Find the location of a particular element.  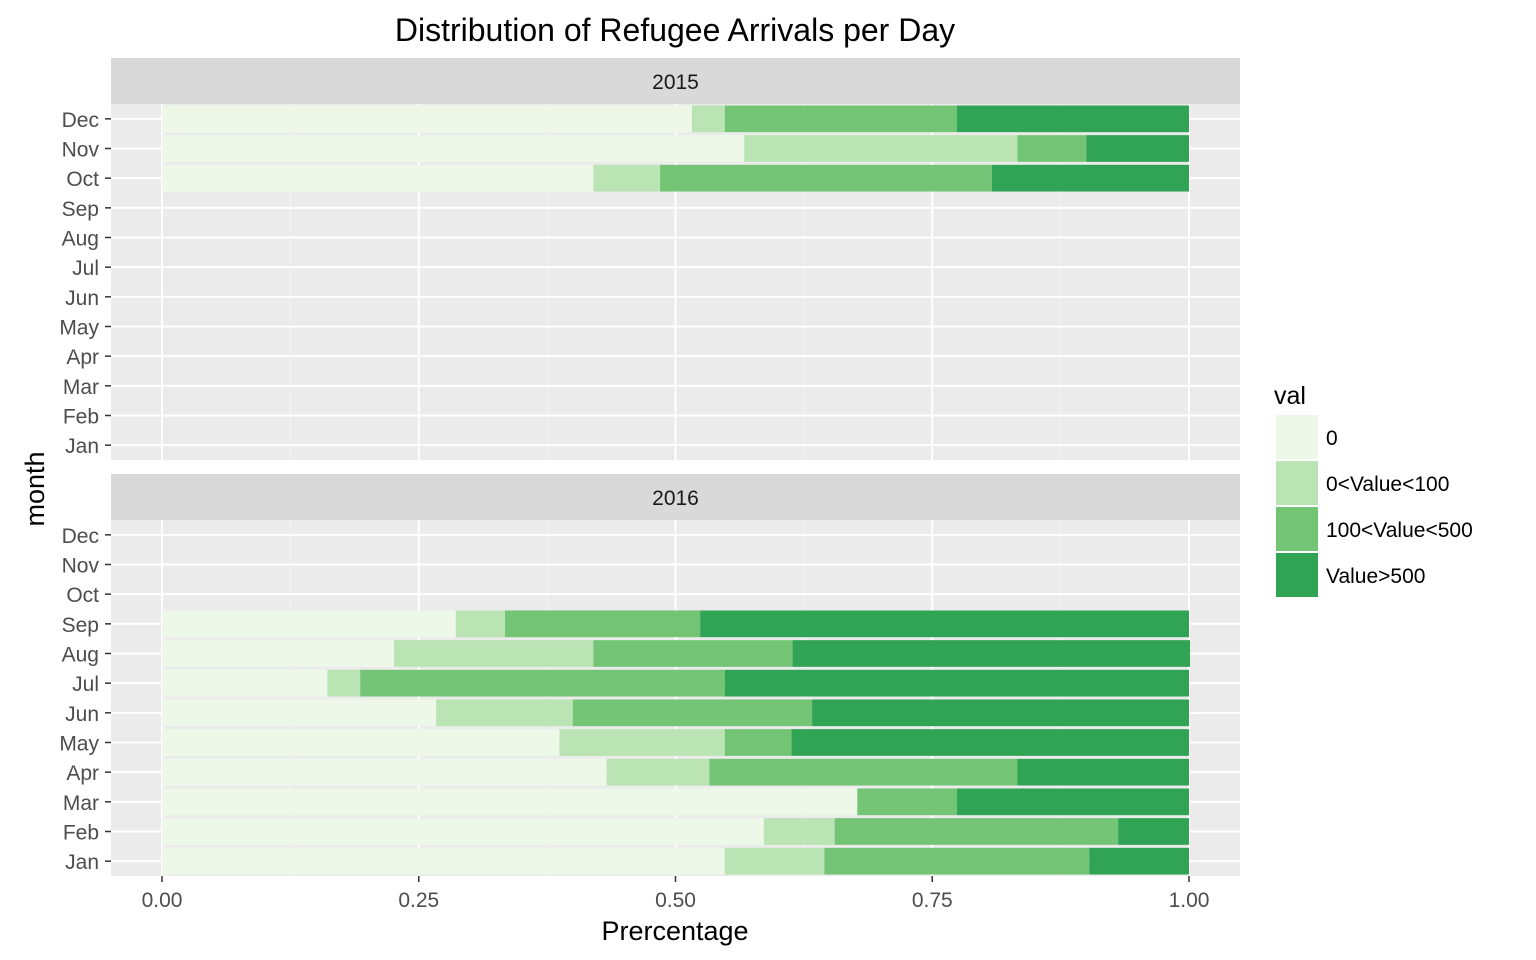

legend-title: val is located at coordinates (1290, 396).